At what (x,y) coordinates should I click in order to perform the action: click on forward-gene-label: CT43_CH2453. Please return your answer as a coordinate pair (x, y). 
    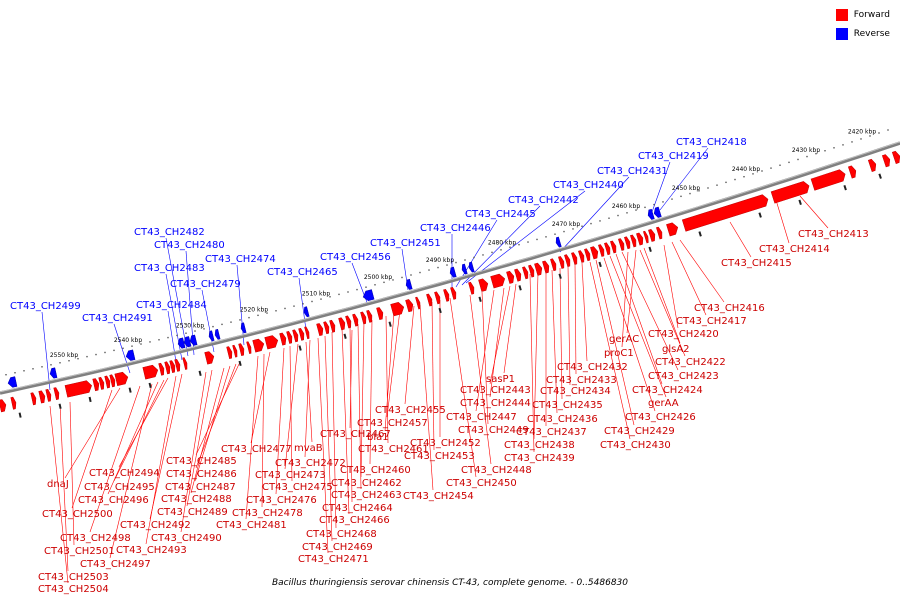
    Looking at the image, I should click on (439, 456).